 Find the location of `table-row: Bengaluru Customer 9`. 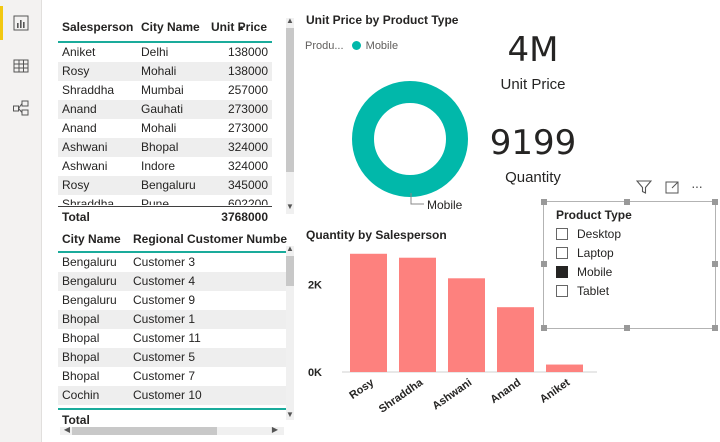

table-row: Bengaluru Customer 9 is located at coordinates (172, 300).